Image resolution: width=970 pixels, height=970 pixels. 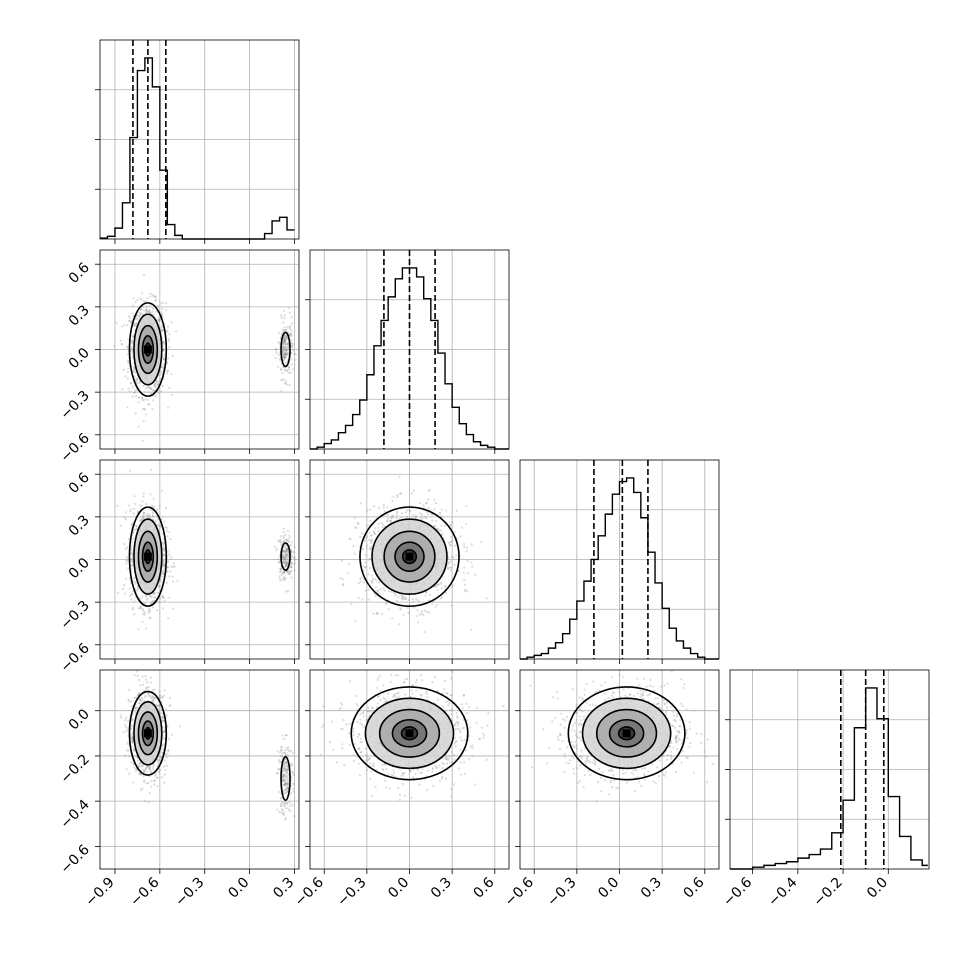 What do you see at coordinates (74, 615) in the screenshot?
I see `y-tick-label: −0.3` at bounding box center [74, 615].